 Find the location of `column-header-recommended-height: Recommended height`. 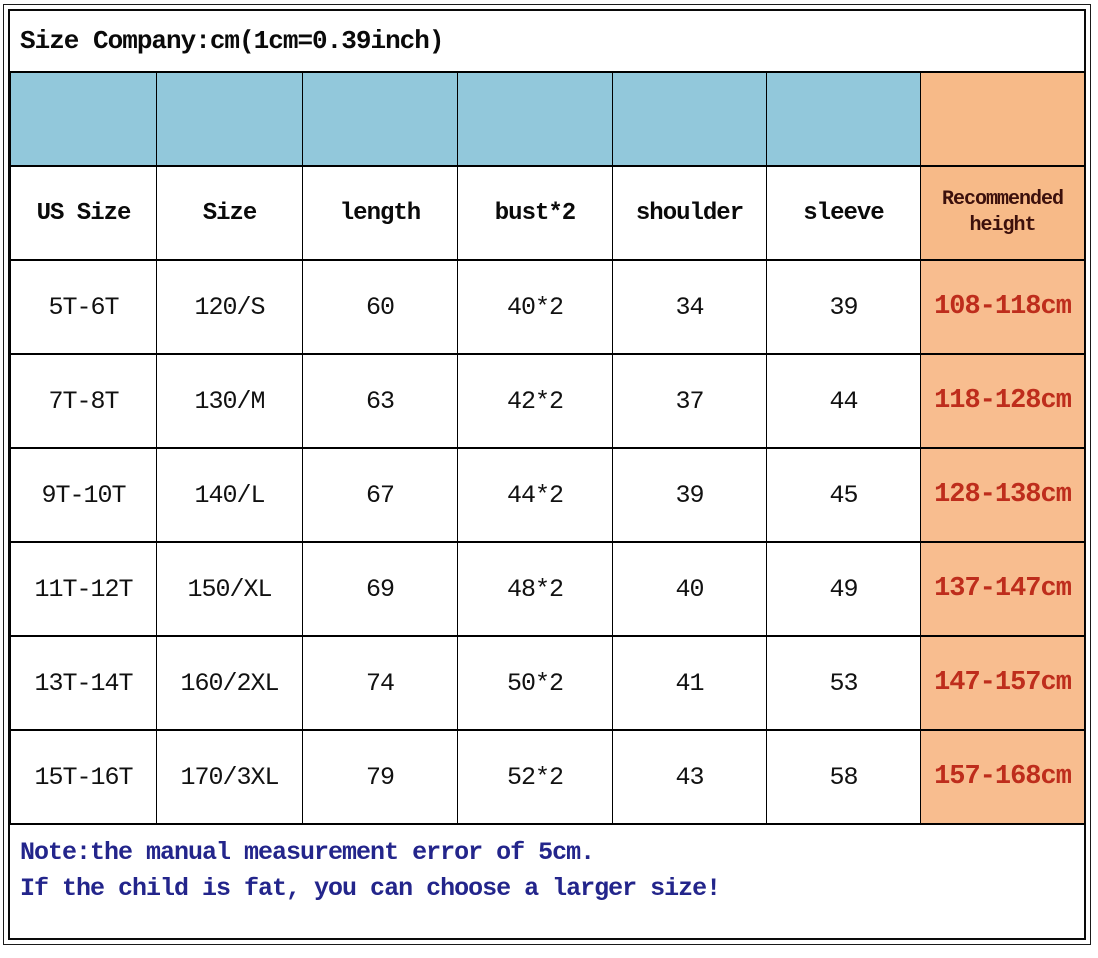

column-header-recommended-height: Recommended height is located at coordinates (1002, 213).